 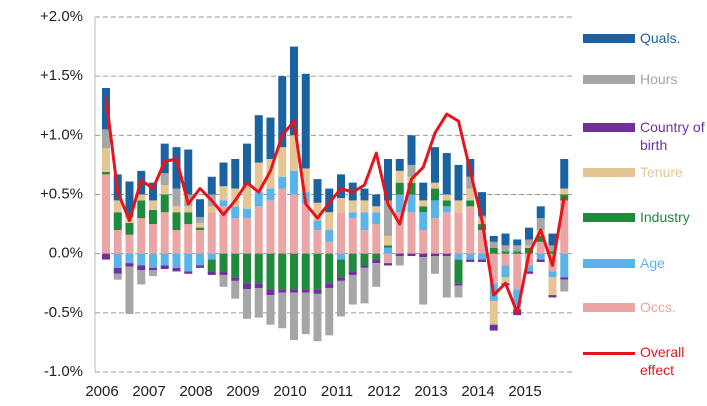 I want to click on legend-label: Occs., so click(x=658, y=307).